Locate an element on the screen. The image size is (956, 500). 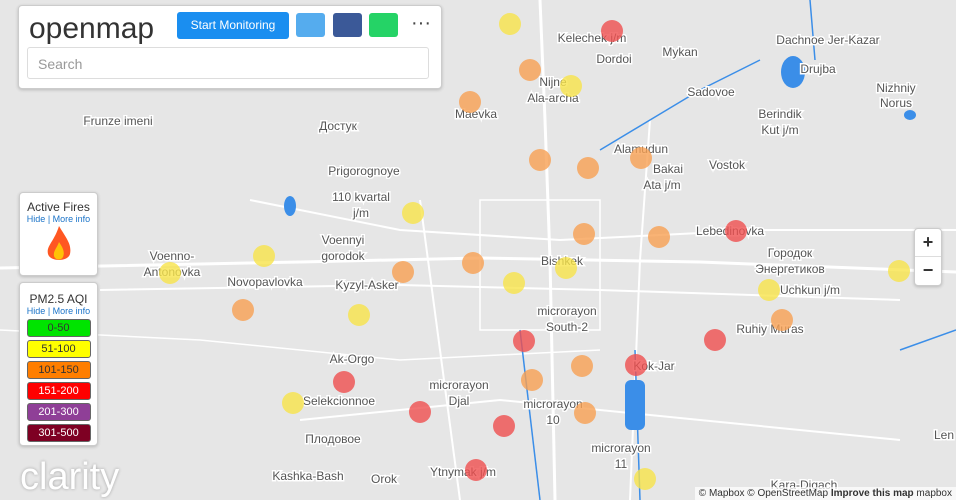
place-label: Novopavlovka is located at coordinates (265, 282).